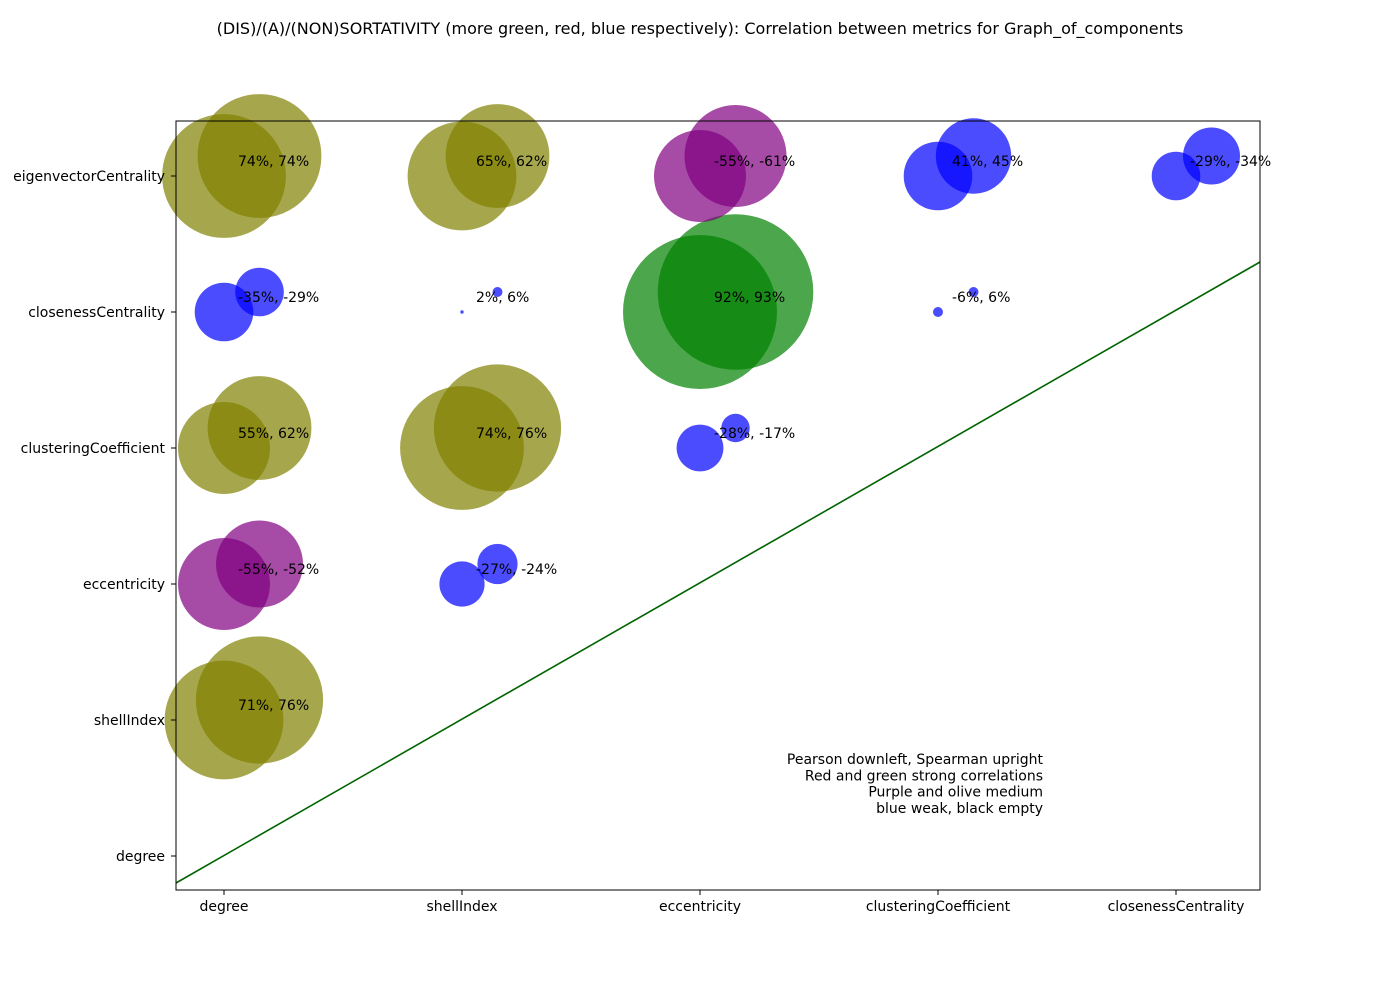 This screenshot has height=1005, width=1400. I want to click on legend-note-line: Purple and olive medium, so click(955, 793).